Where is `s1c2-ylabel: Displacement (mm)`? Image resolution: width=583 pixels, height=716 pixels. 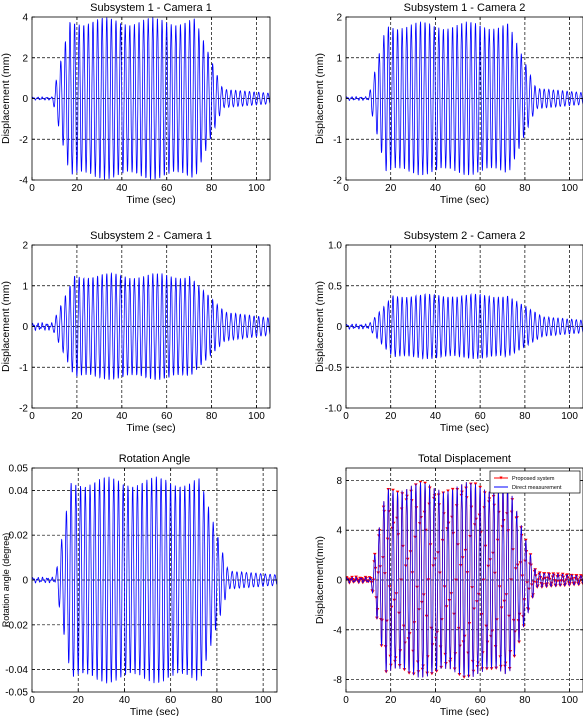 s1c2-ylabel: Displacement (mm) is located at coordinates (320, 98).